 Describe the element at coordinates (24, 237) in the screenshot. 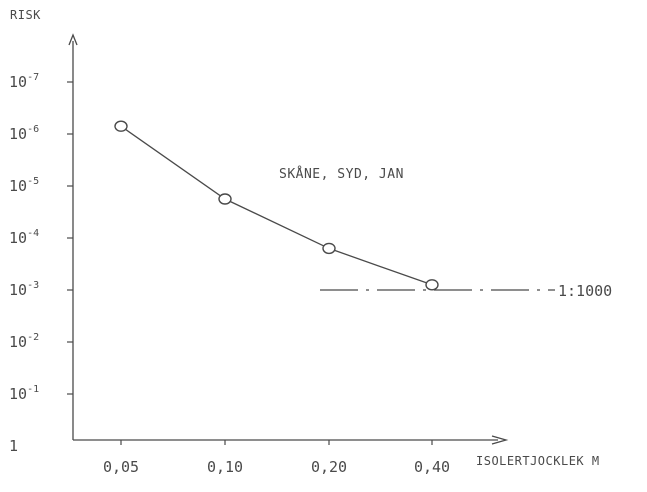

I see `y-tick-label: 10⁻⁴` at that location.